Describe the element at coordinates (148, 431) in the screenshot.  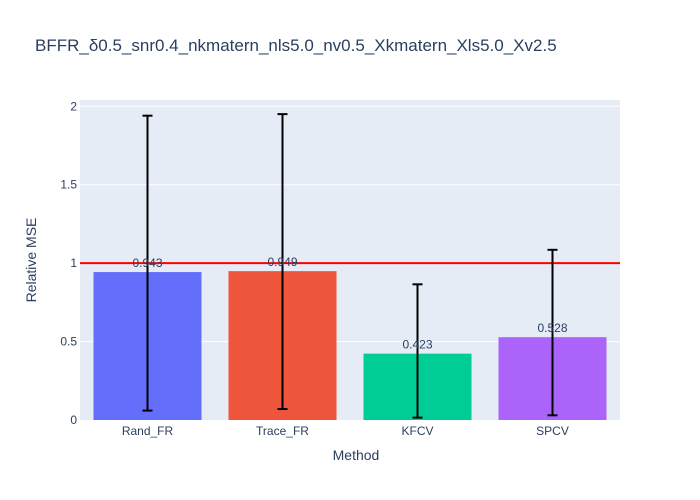
I see `x-tick-label: Rand_FR` at that location.